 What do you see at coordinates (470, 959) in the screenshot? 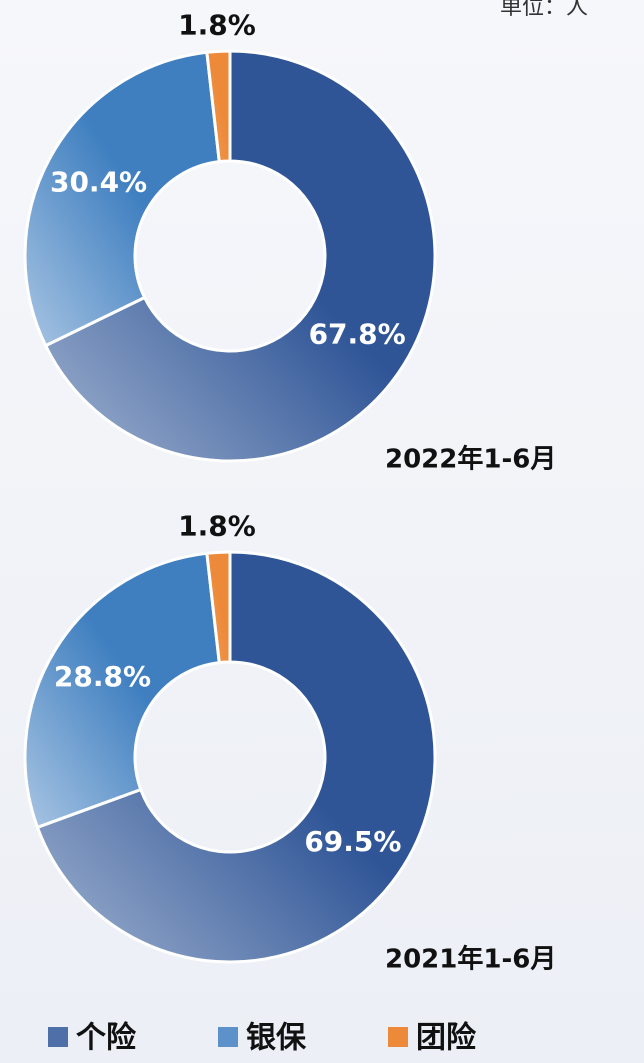
I see `chart-title: 2021年1-6月` at bounding box center [470, 959].